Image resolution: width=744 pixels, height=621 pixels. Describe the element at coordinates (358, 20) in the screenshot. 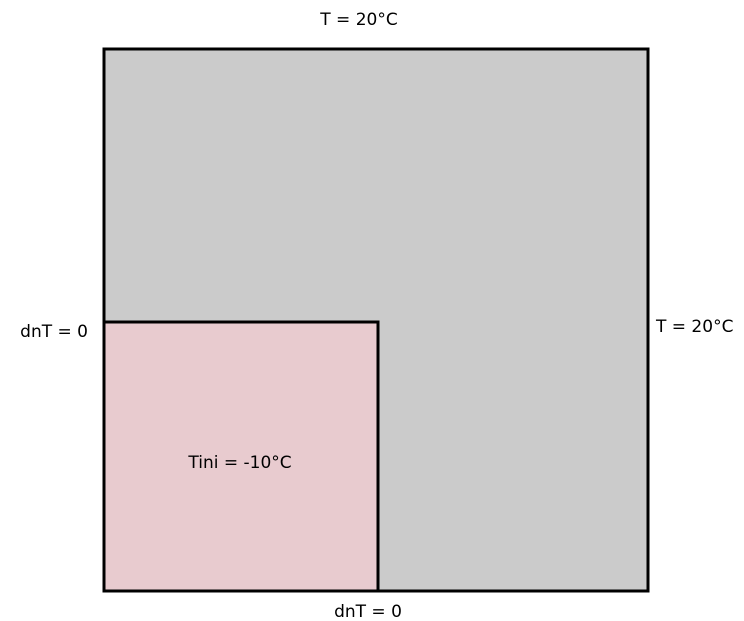

I see `top-label: T = 20°C` at that location.